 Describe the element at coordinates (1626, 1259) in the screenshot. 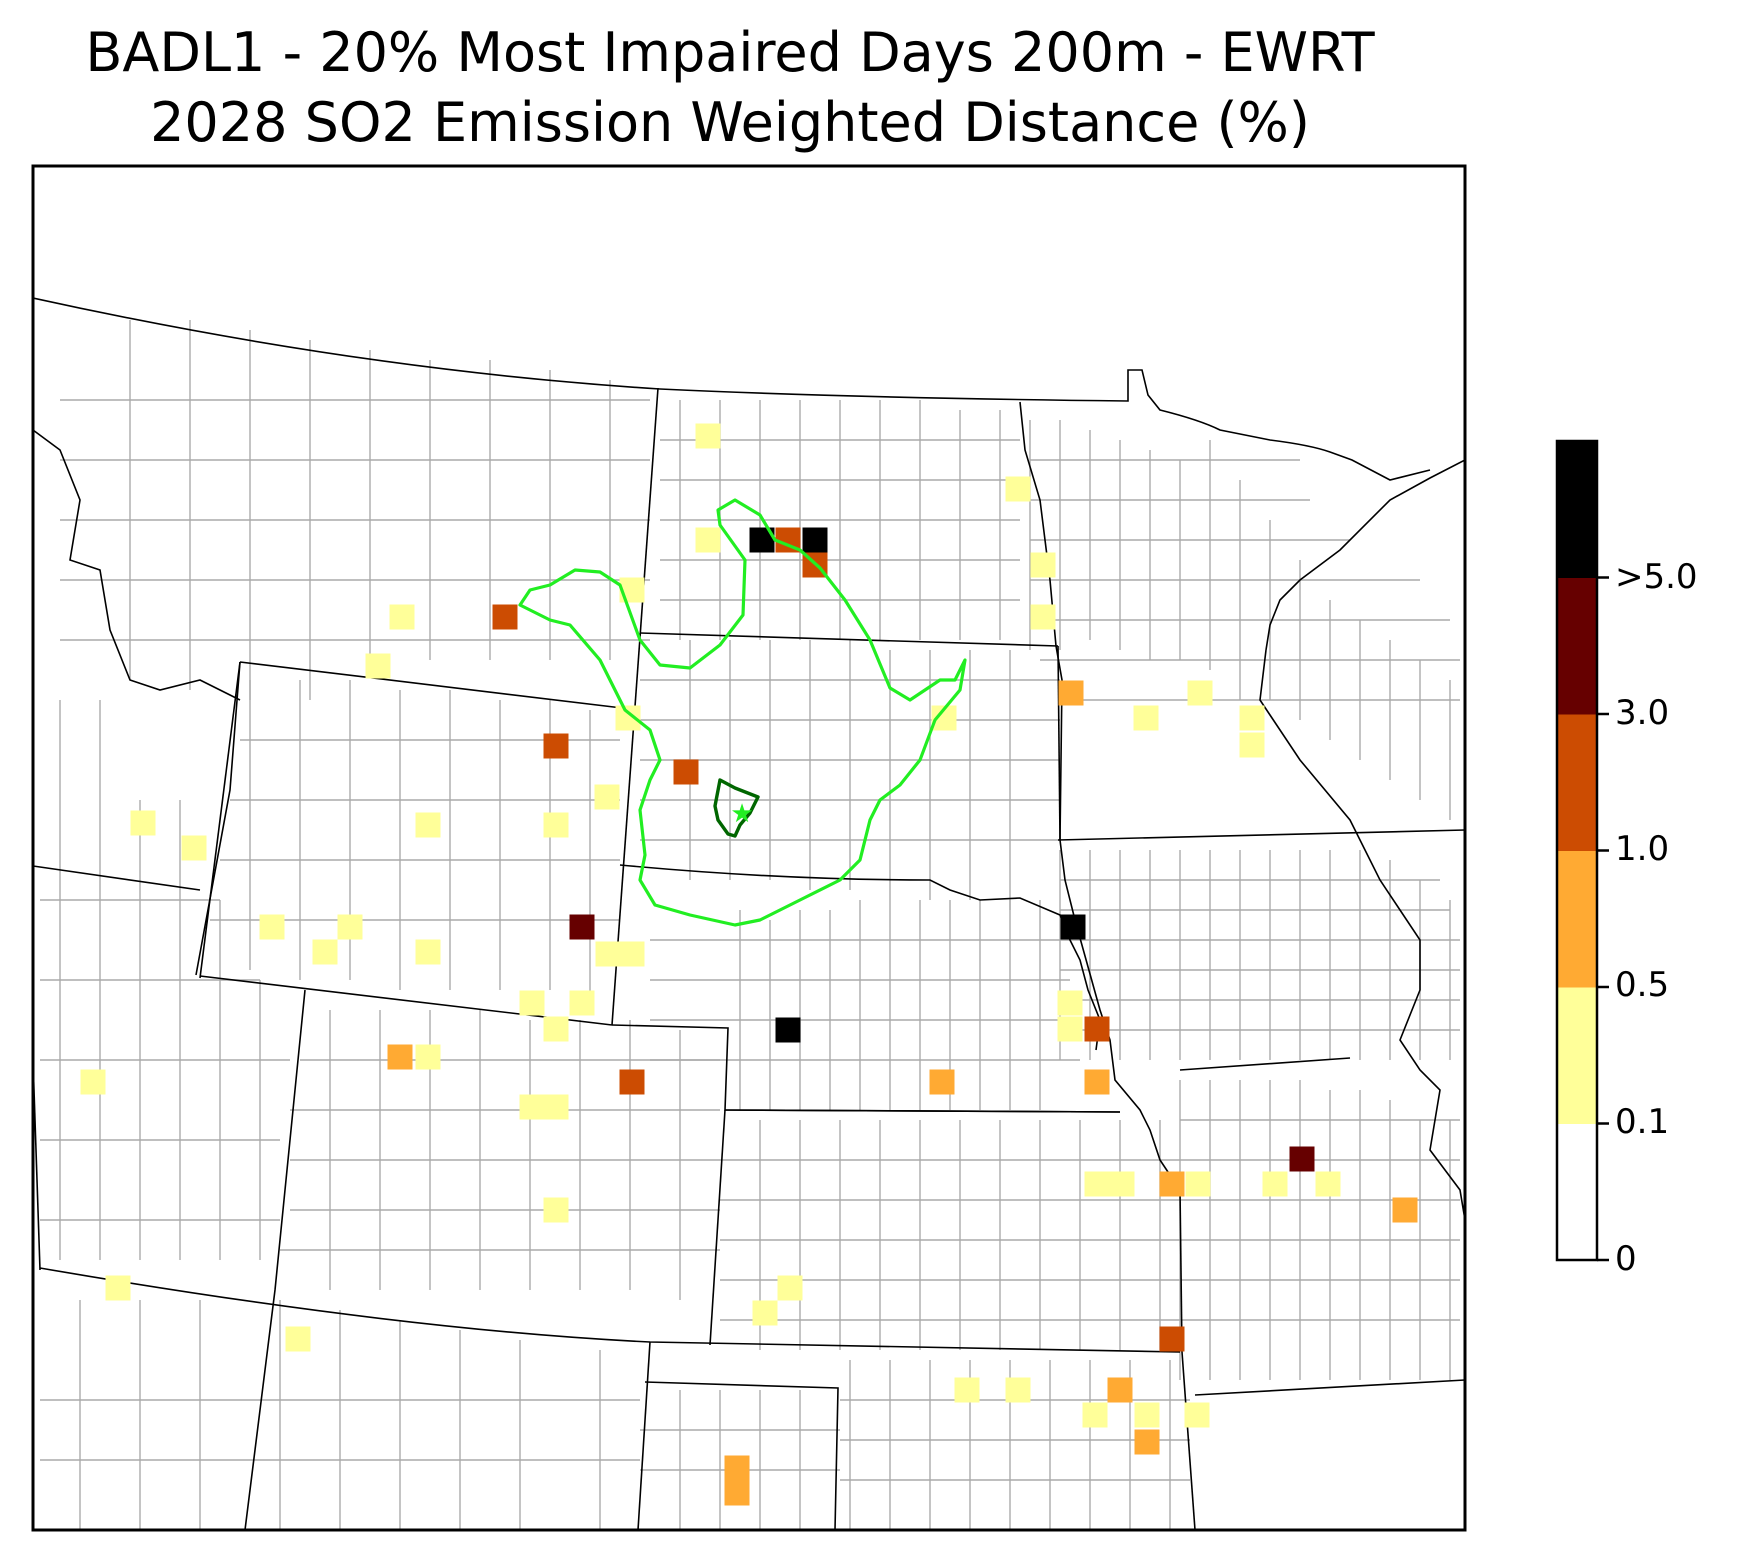

I see `colorbar-tick-label: 0` at that location.